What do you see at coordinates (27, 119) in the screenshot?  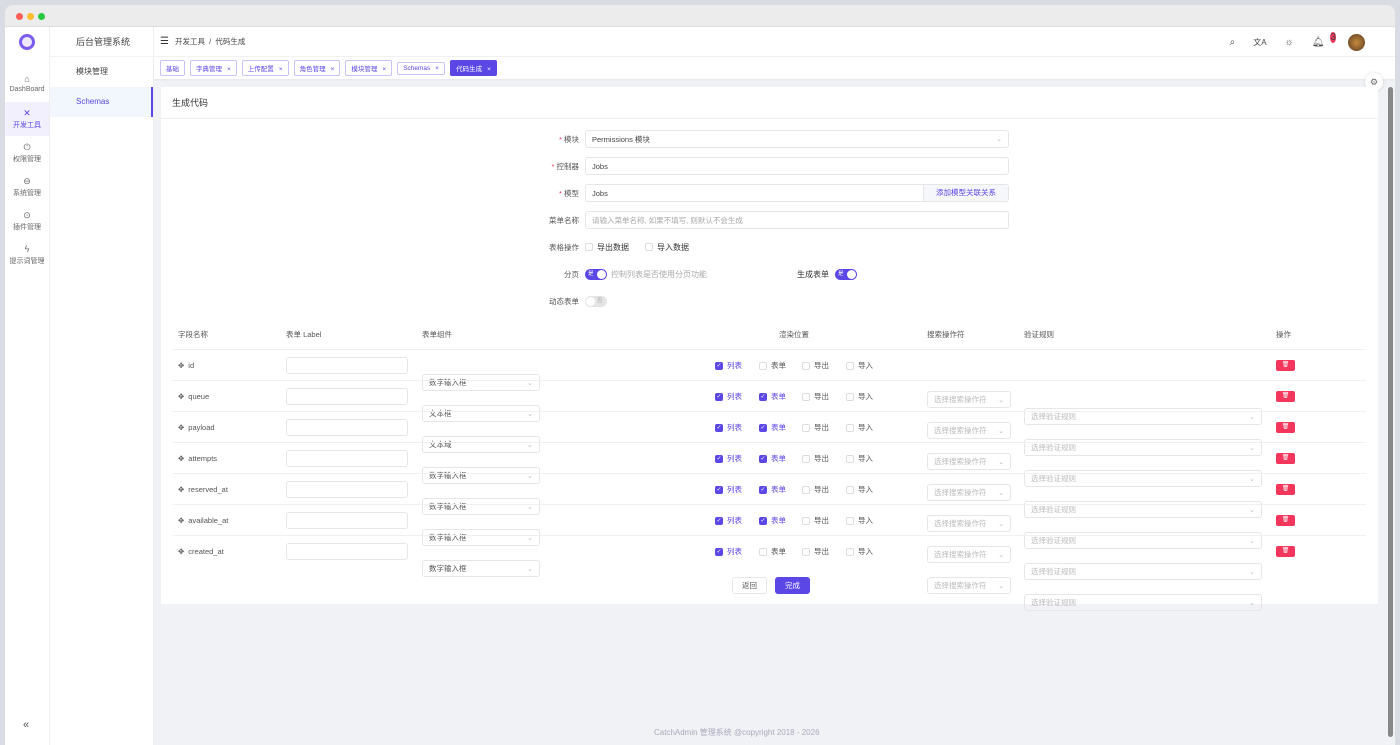 I see `rail-item-1: ✕ 开发工具` at bounding box center [27, 119].